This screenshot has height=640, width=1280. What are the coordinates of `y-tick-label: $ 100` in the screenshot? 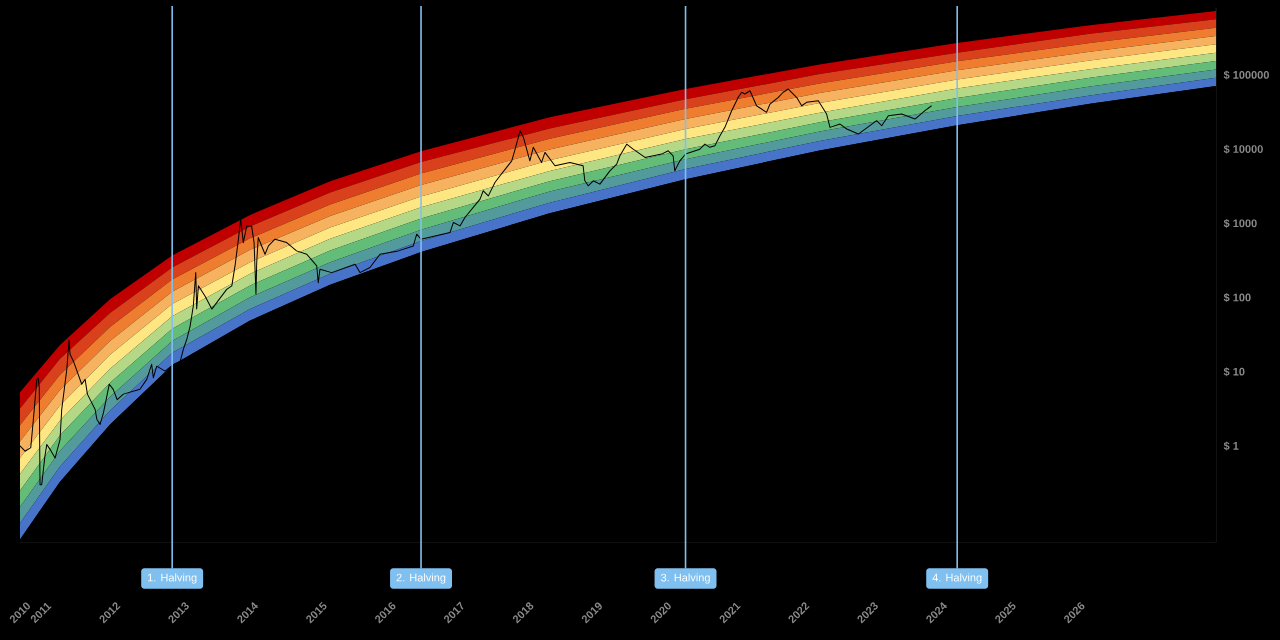 It's located at (1237, 298).